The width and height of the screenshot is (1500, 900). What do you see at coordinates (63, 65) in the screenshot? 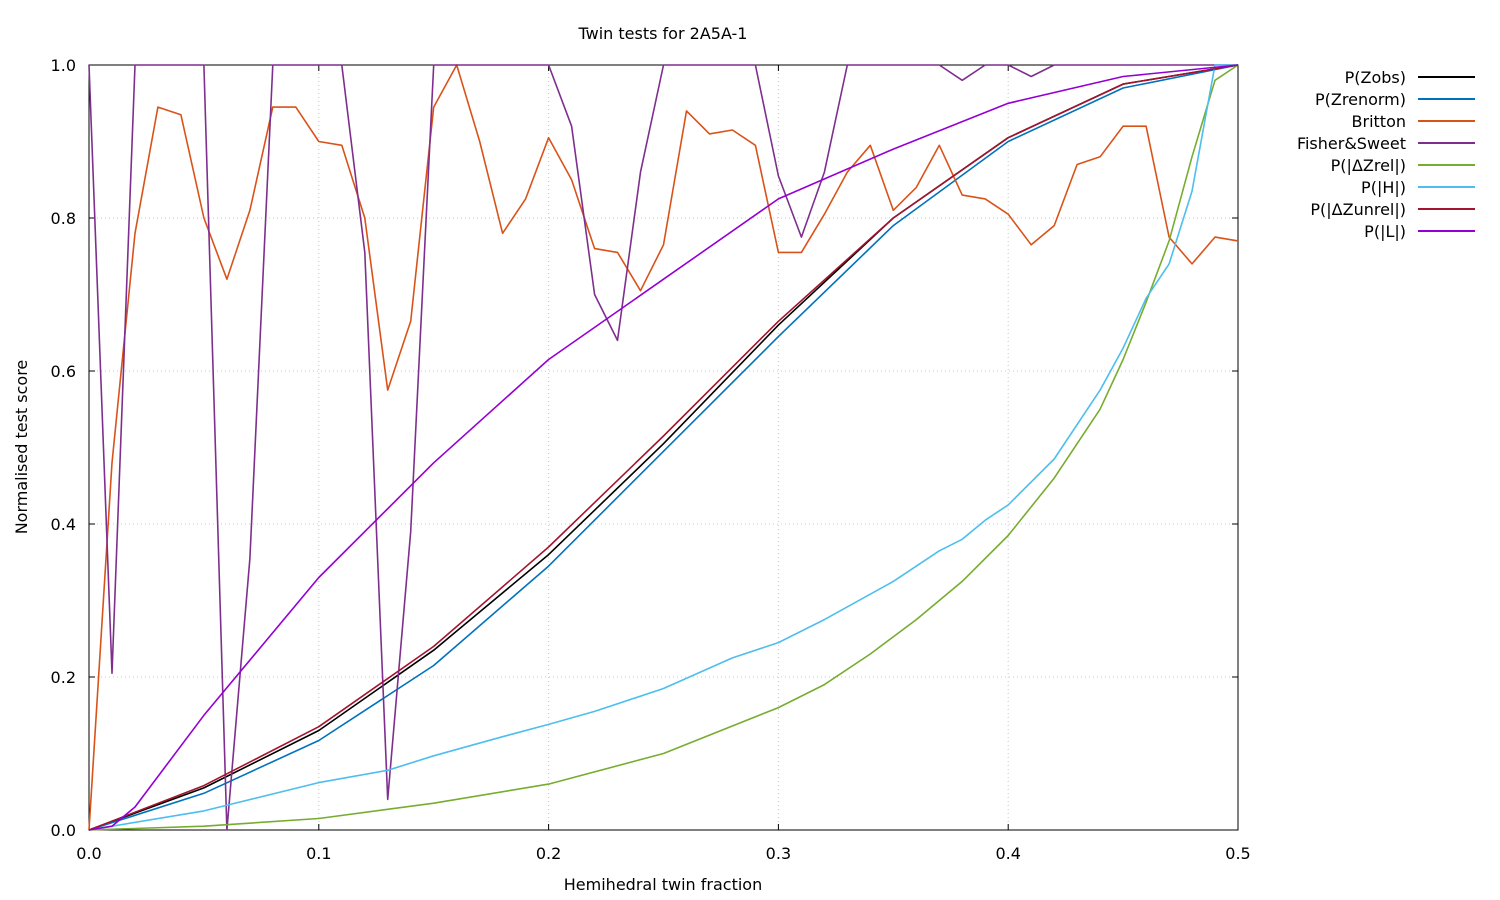
I see `y-tick-label: 1.0` at bounding box center [63, 65].